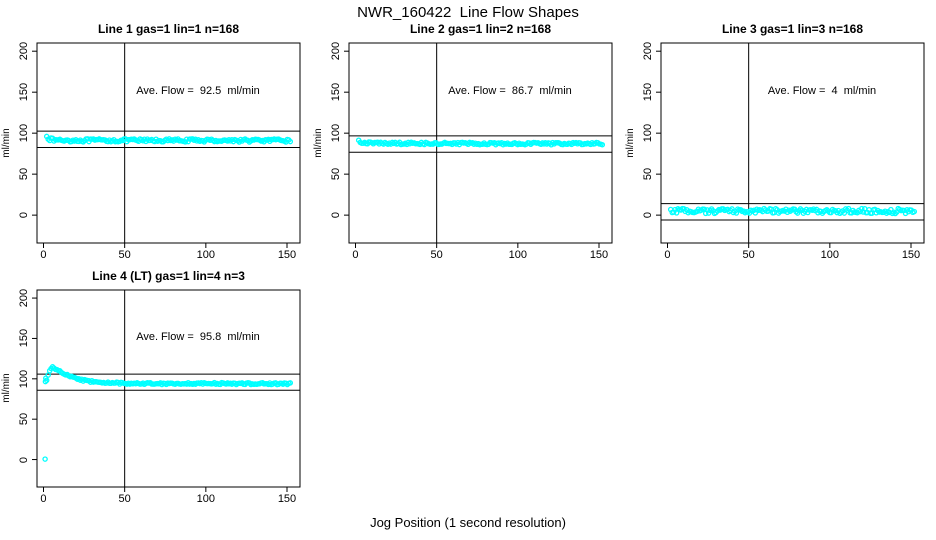 Image resolution: width=936 pixels, height=540 pixels. Describe the element at coordinates (198, 91) in the screenshot. I see `subplot-1-ave-flow-annotation: Ave. Flow = 92.5 ml/min` at that location.